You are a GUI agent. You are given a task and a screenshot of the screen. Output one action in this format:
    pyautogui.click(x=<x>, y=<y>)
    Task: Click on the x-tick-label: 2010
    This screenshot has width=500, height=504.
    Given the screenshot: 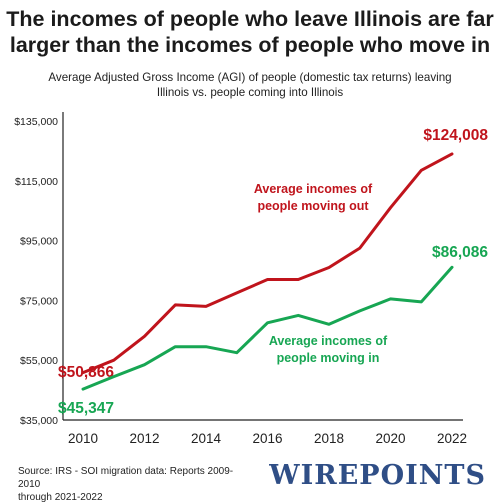 What is the action you would take?
    pyautogui.click(x=83, y=438)
    